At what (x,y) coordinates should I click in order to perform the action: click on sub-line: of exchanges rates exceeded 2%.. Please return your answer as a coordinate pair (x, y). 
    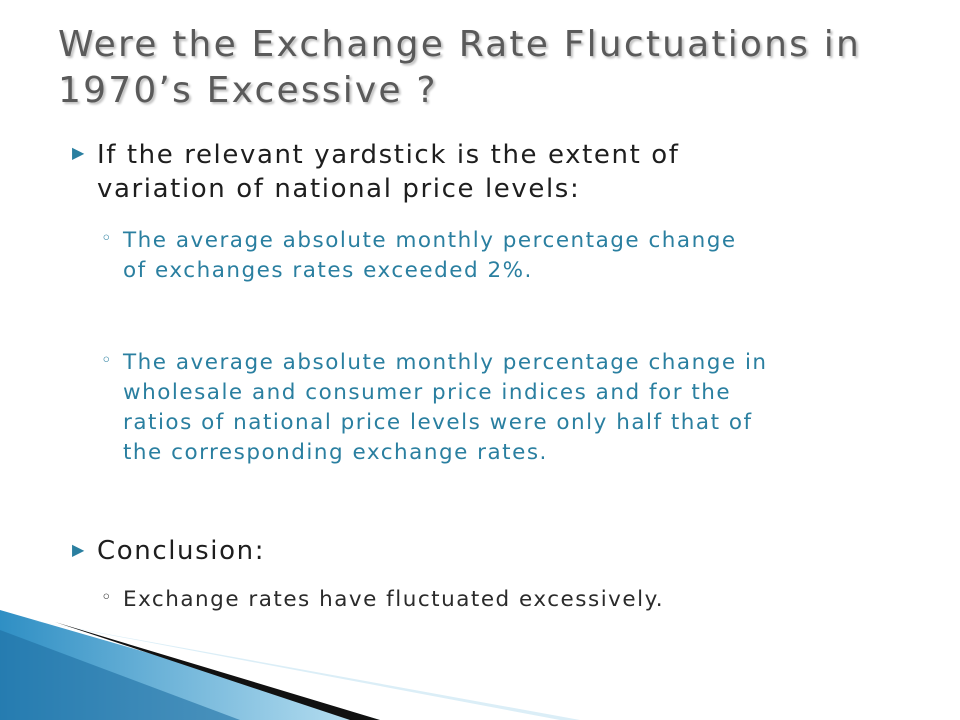
    Looking at the image, I should click on (328, 270).